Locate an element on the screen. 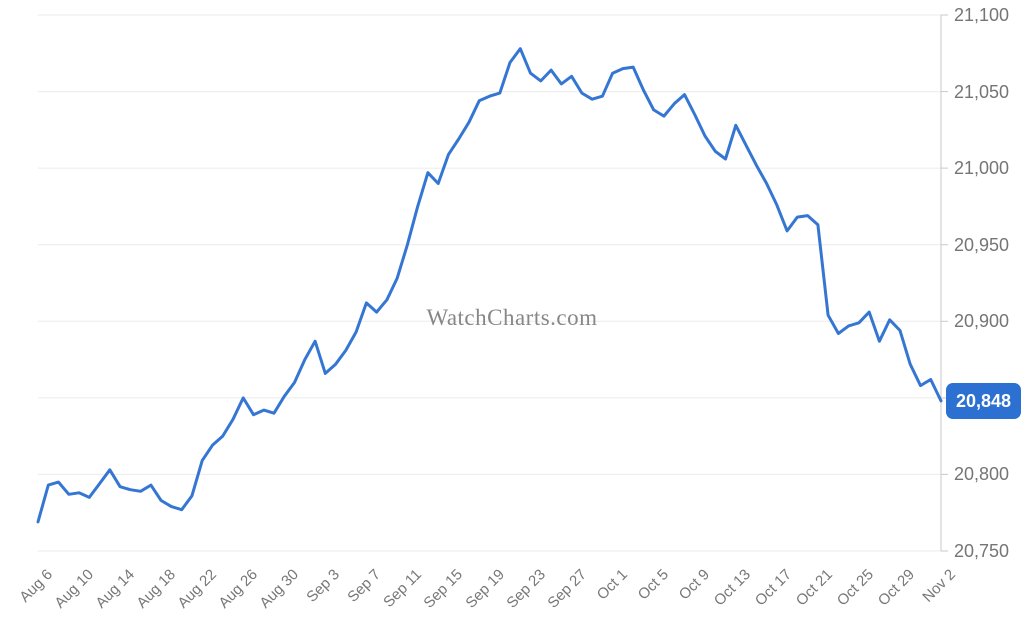 Image resolution: width=1024 pixels, height=638 pixels. y-tick-label: 20,950 is located at coordinates (982, 244).